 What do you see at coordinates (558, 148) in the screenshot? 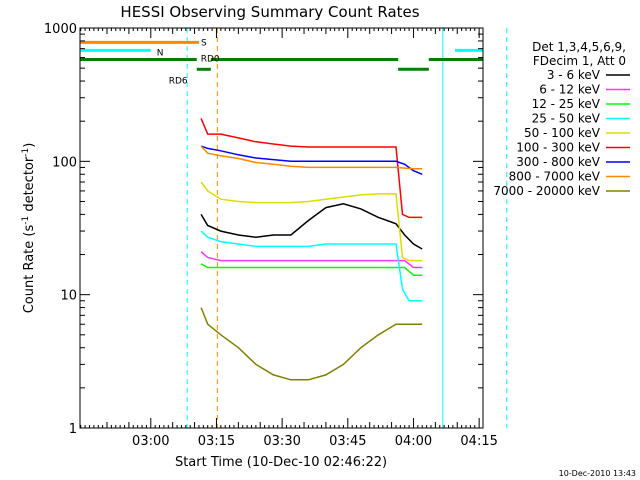
I see `legend-label-6: 100 - 300 keV` at bounding box center [558, 148].